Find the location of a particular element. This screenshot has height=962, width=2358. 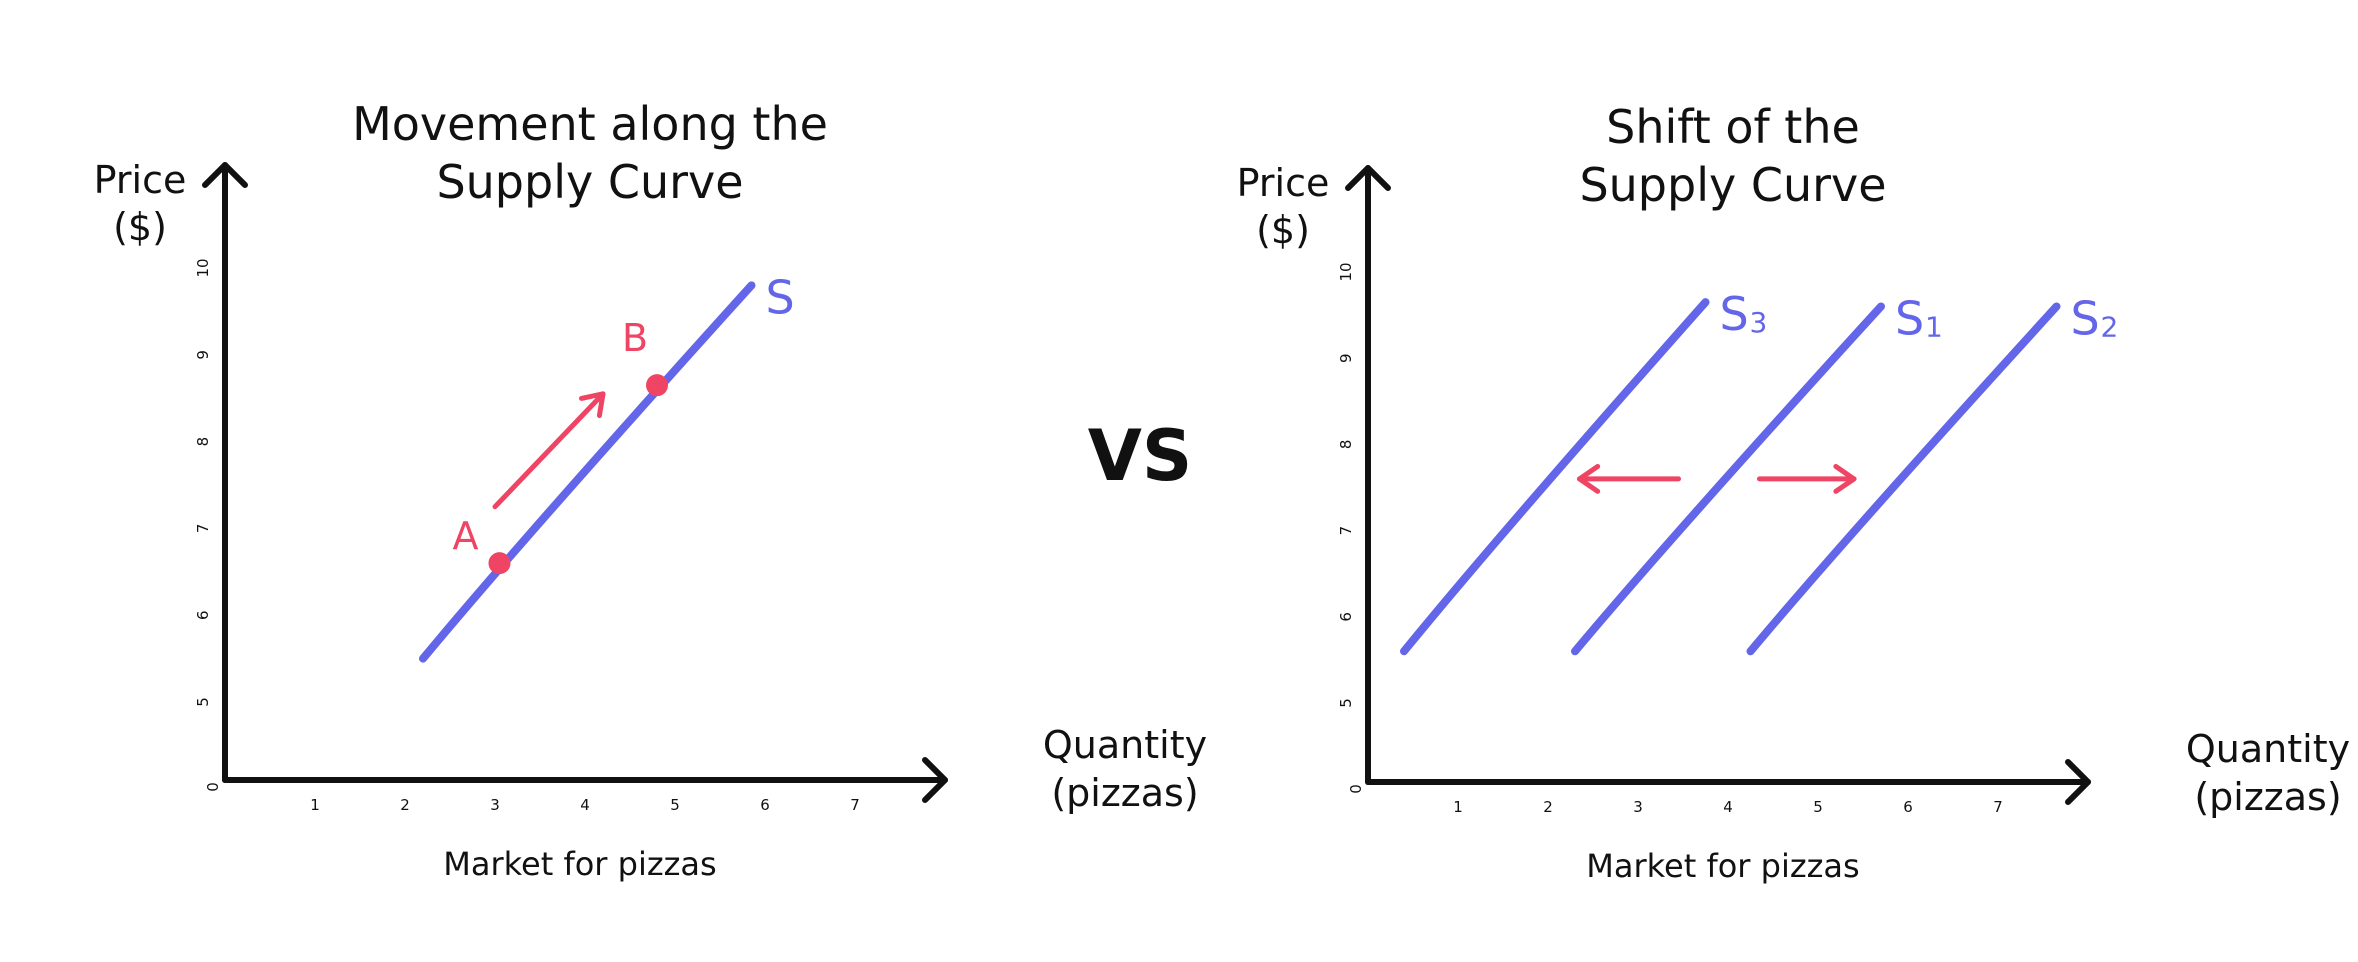

point-label-b: B is located at coordinates (635, 338).